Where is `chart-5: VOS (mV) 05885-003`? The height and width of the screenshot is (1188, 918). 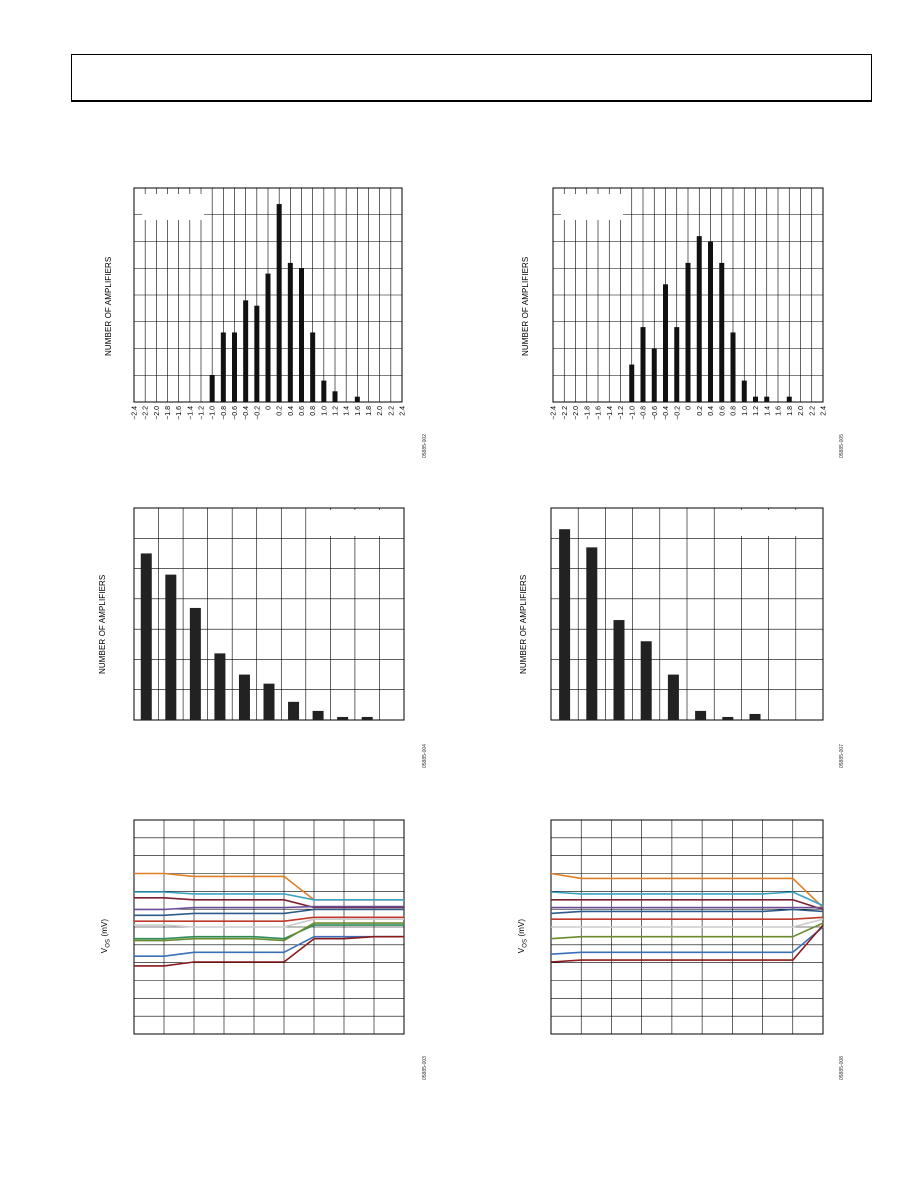
chart-5: VOS (mV) 05885-003 is located at coordinates (265, 945).